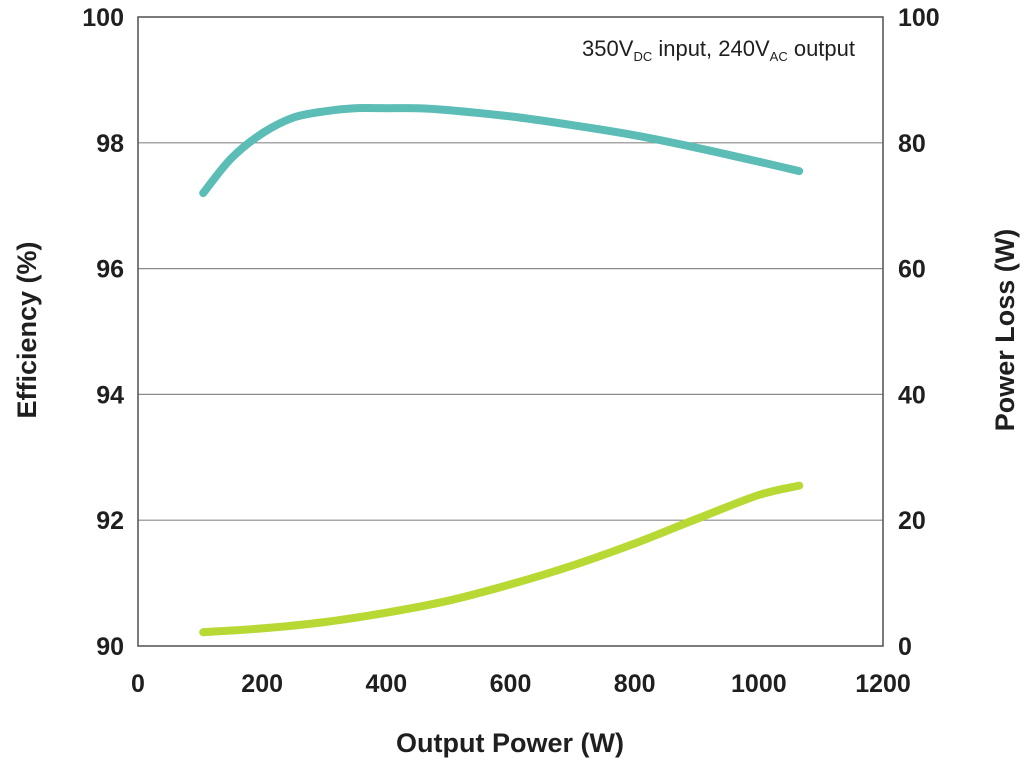 The width and height of the screenshot is (1024, 763). What do you see at coordinates (1005, 330) in the screenshot?
I see `y-axis-right-label: Power Loss (W)` at bounding box center [1005, 330].